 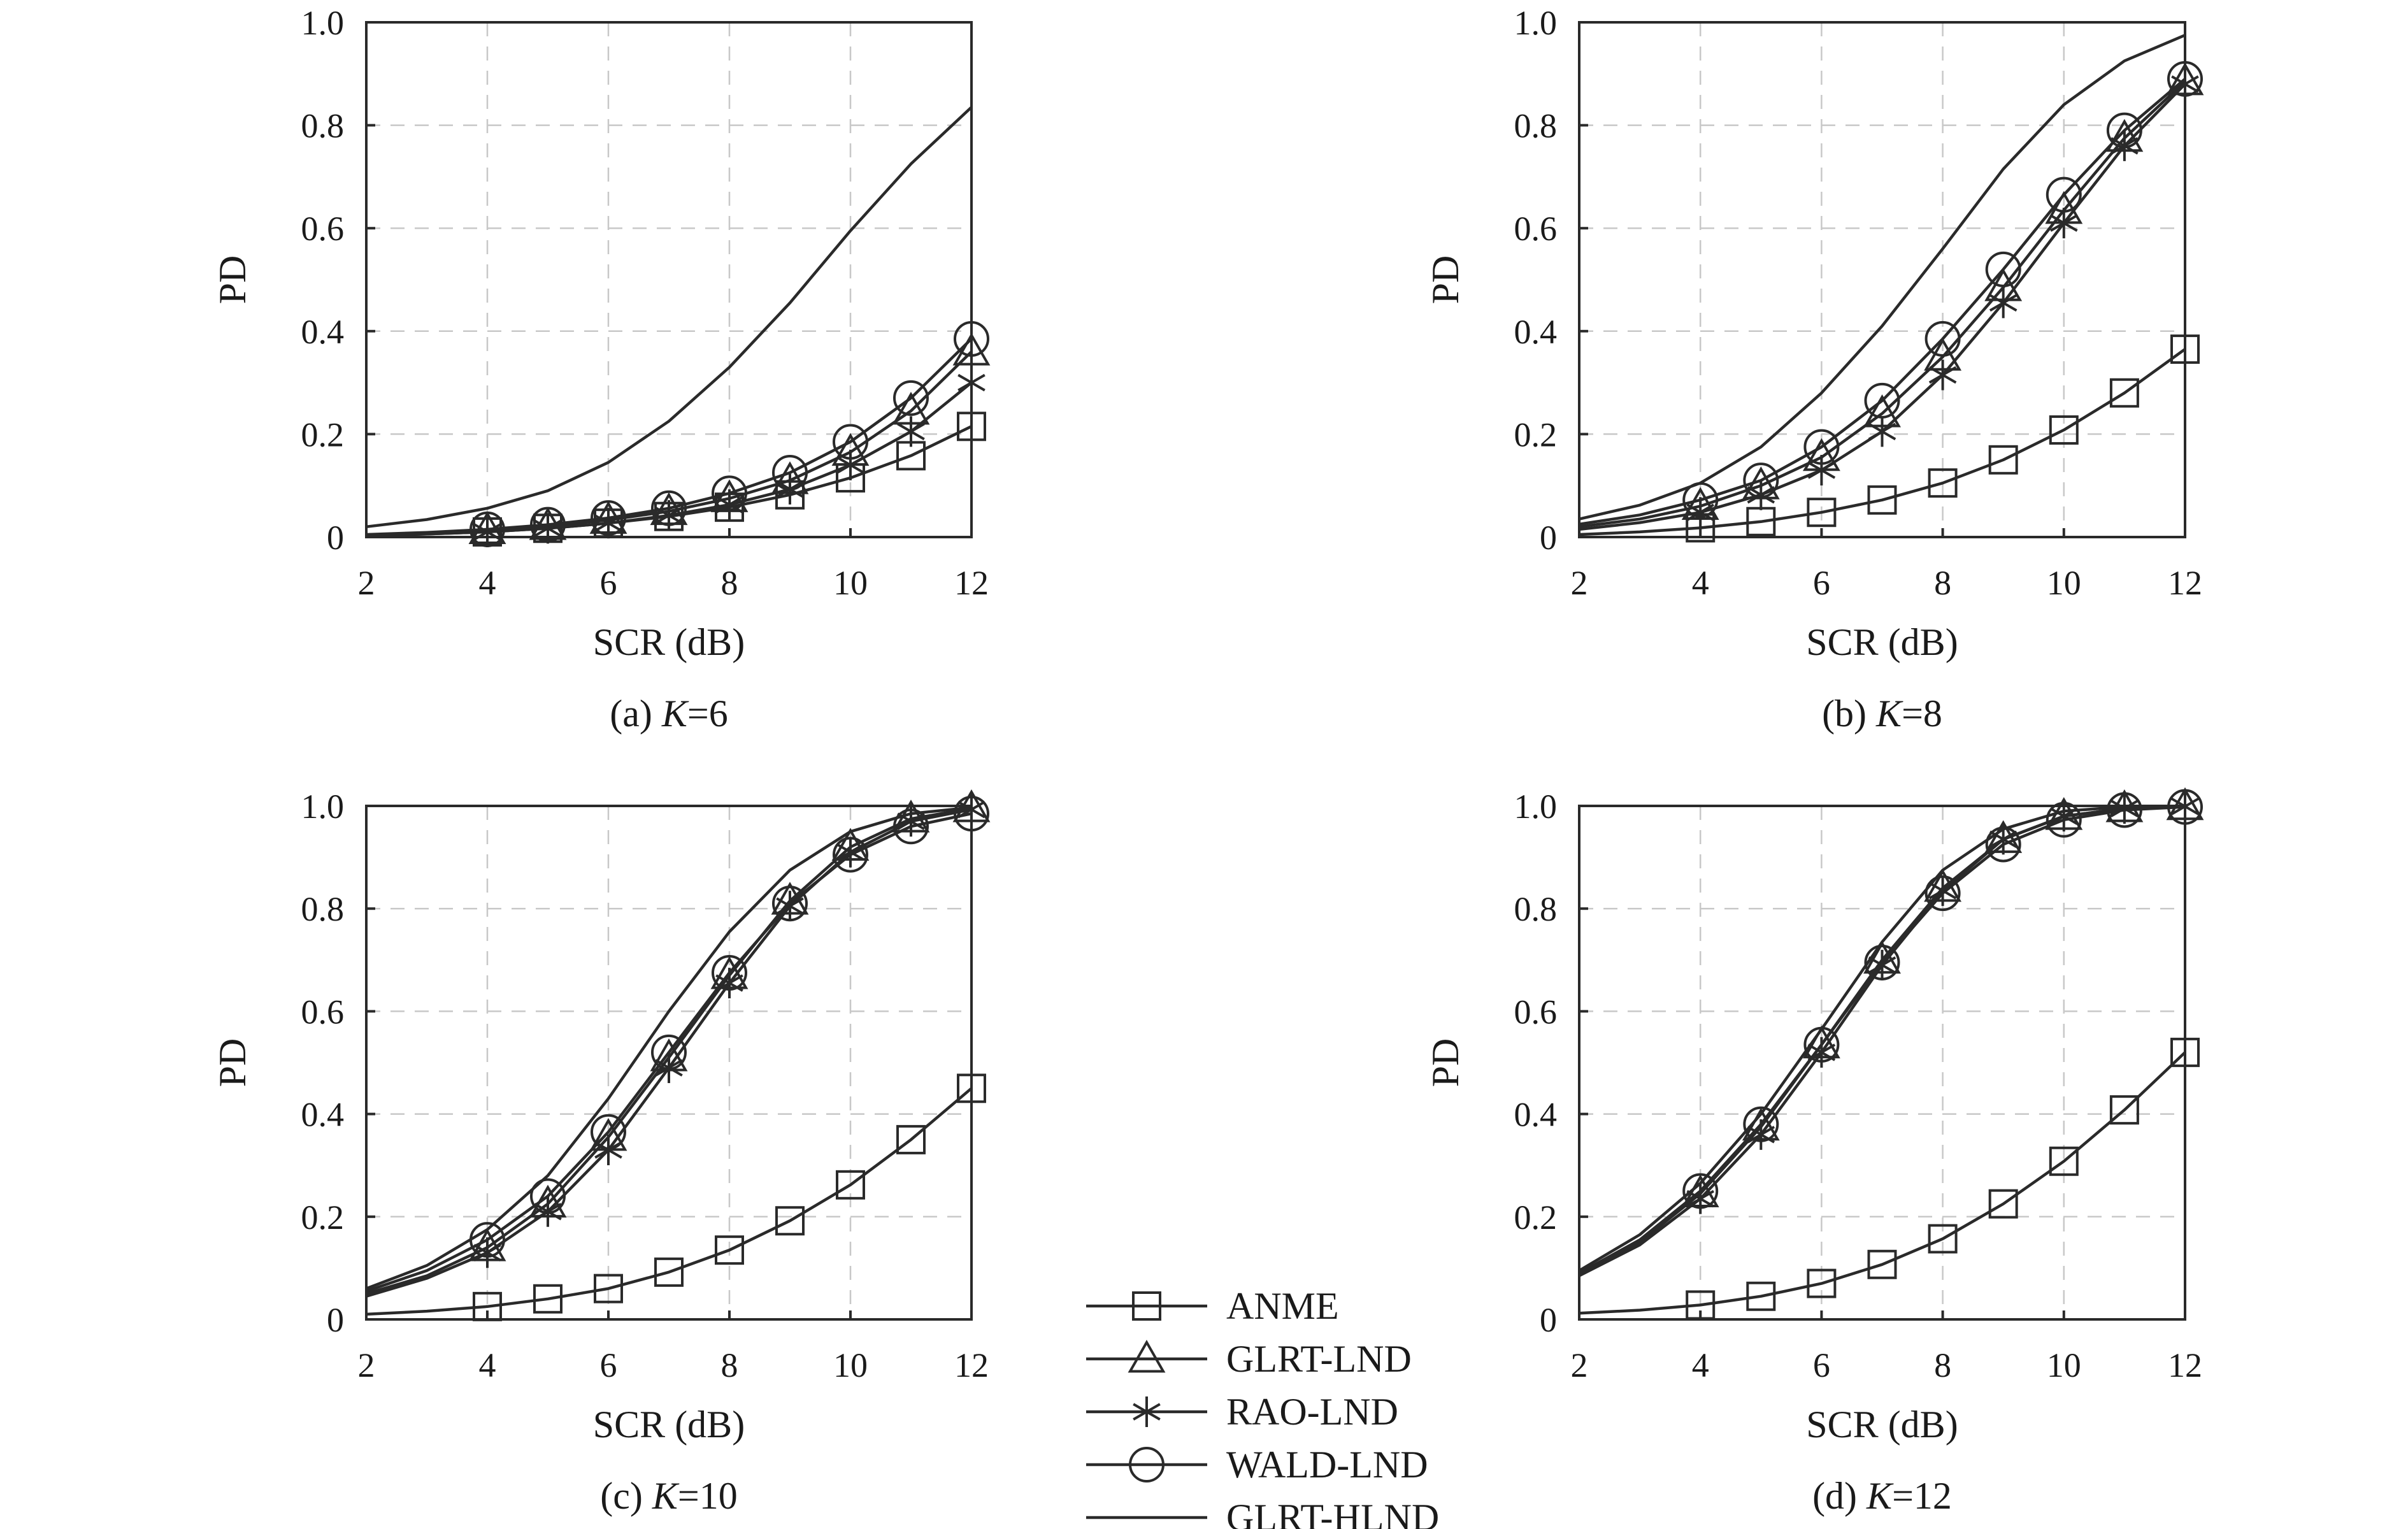 What do you see at coordinates (1327, 1465) in the screenshot?
I see `legend-label: WALD-LND` at bounding box center [1327, 1465].